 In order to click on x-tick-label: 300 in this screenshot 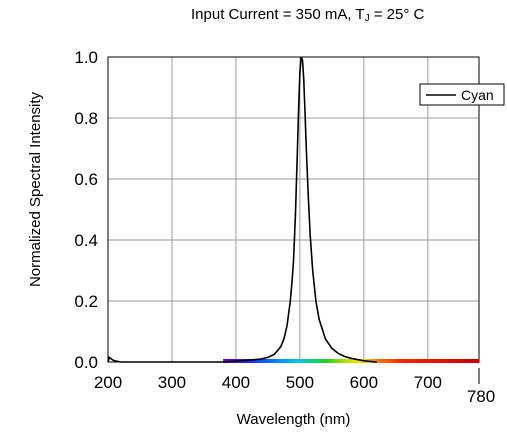, I will do `click(172, 382)`.